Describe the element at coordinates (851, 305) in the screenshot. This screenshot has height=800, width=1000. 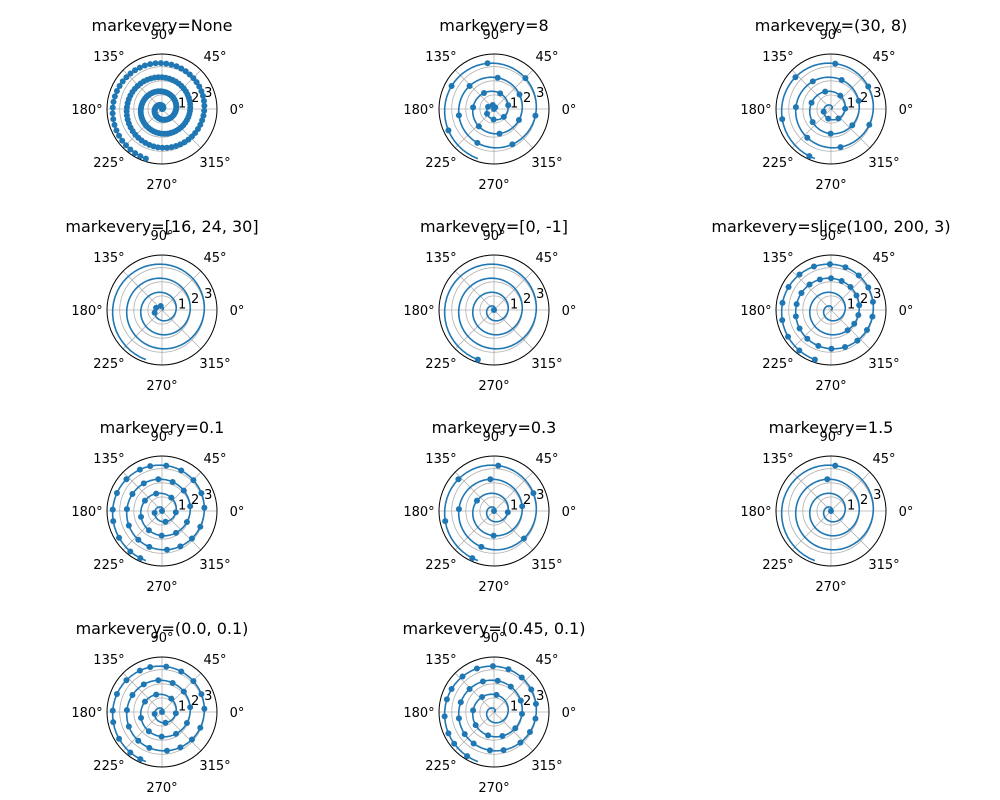
I see `r-tick-label: 1` at that location.